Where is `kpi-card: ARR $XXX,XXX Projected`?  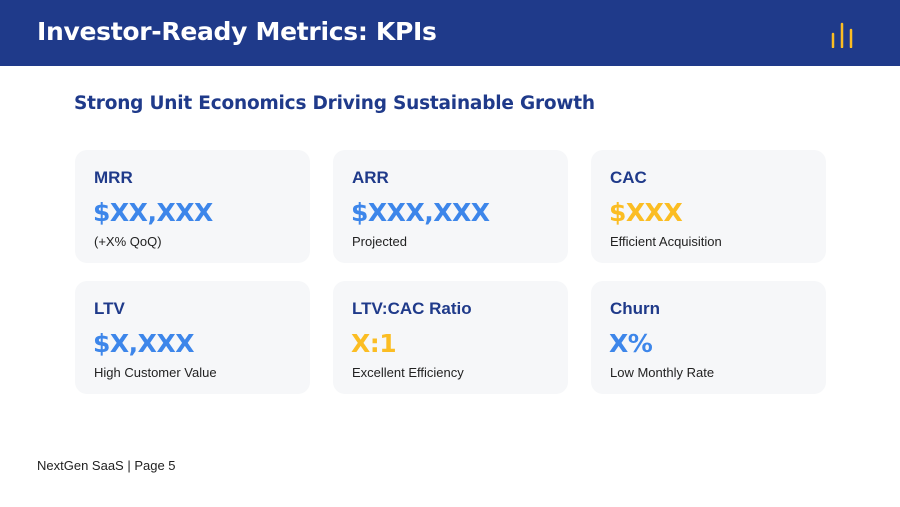
kpi-card: ARR $XXX,XXX Projected is located at coordinates (450, 206).